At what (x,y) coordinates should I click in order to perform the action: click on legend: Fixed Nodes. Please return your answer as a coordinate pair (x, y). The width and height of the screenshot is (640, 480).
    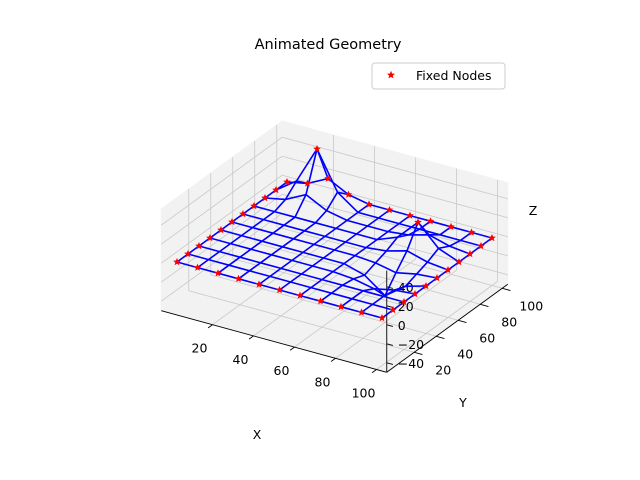
    Looking at the image, I should click on (438, 76).